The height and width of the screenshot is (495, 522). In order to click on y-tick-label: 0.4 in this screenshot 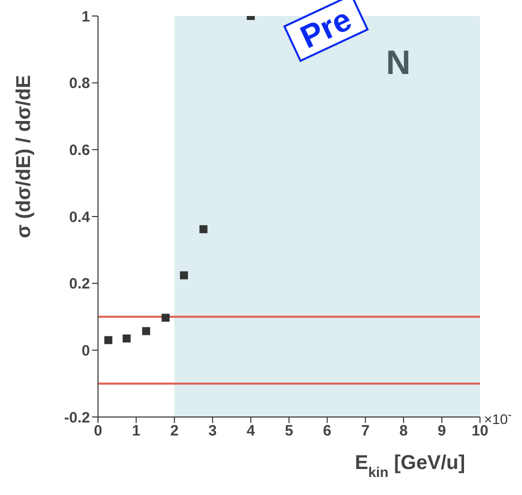, I will do `click(80, 217)`.